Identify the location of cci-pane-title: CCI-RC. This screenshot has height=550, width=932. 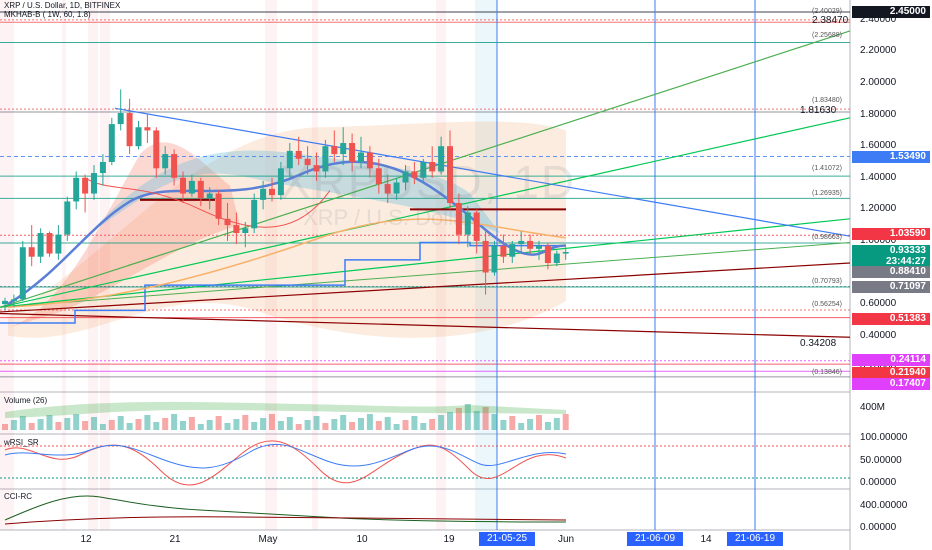
(18, 496).